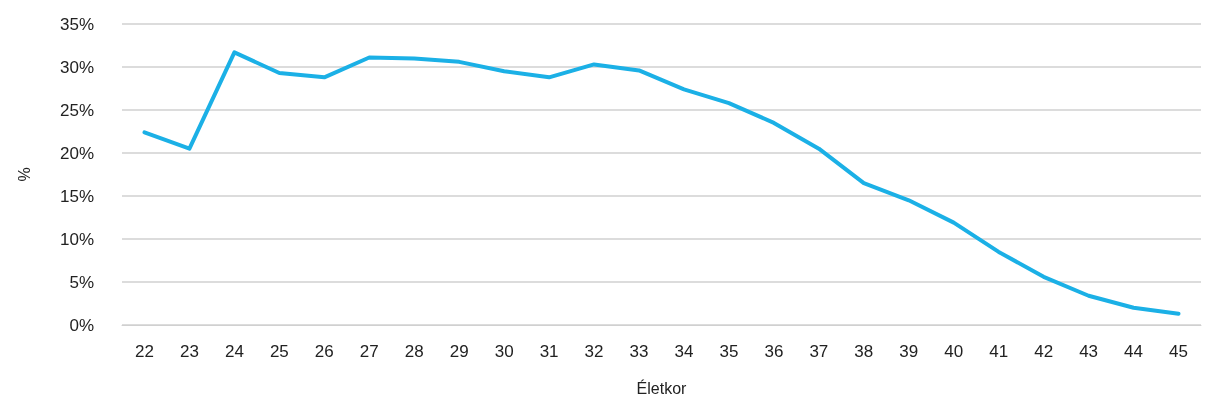  I want to click on y-tick-label: 20%, so click(76, 153).